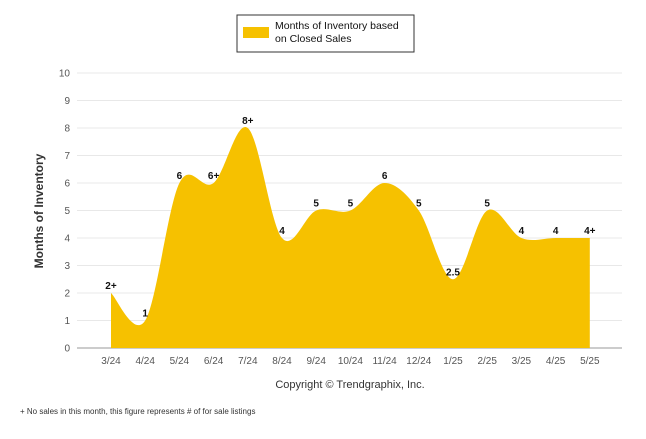 The image size is (646, 439). What do you see at coordinates (67, 239) in the screenshot?
I see `y-tick-label: 4` at bounding box center [67, 239].